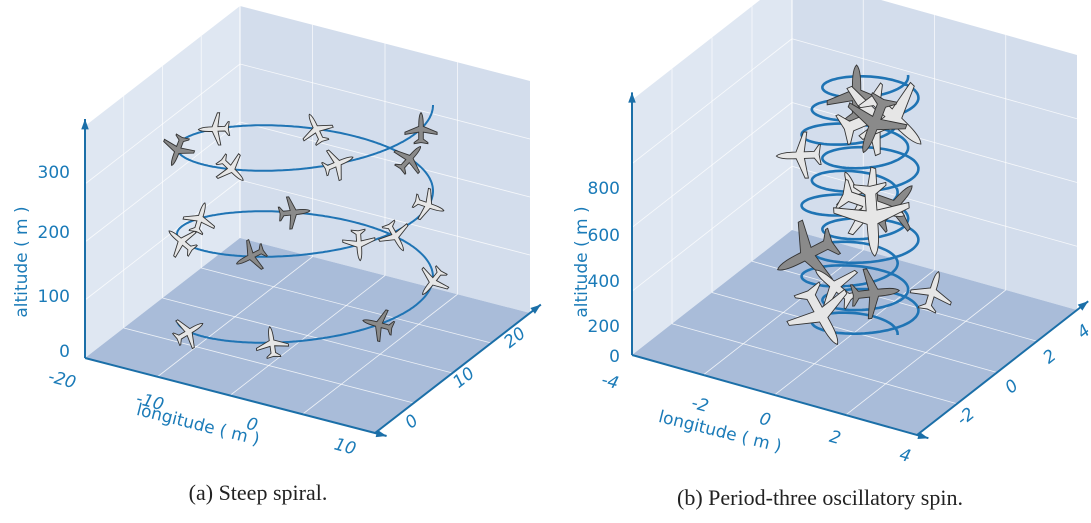 The image size is (1091, 523). What do you see at coordinates (604, 236) in the screenshot?
I see `altitude-tick: 600` at bounding box center [604, 236].